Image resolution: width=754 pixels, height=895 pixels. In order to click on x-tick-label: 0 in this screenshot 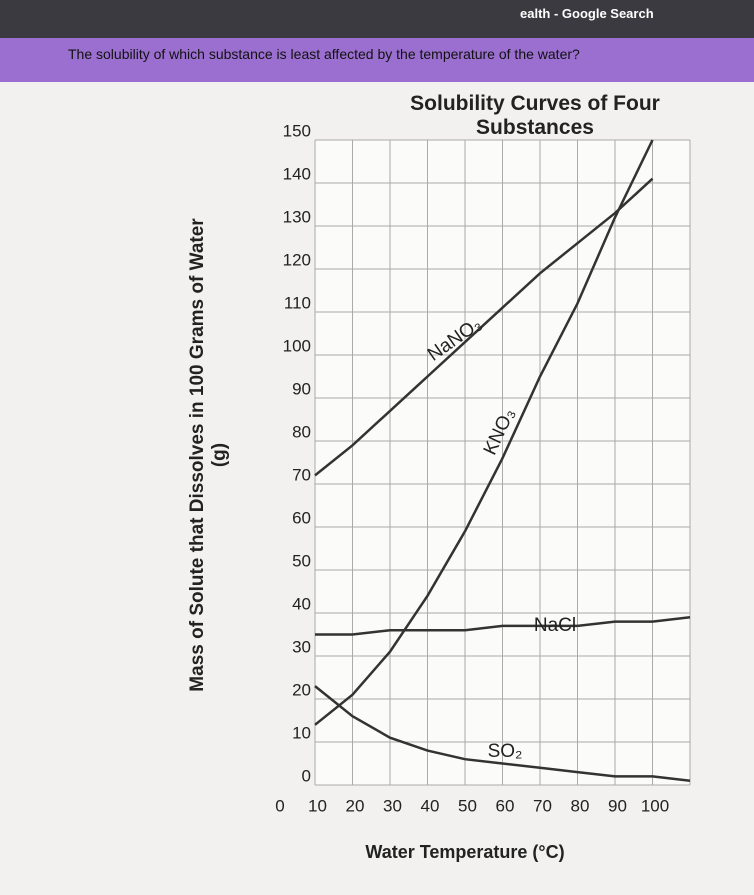, I will do `click(279, 805)`.